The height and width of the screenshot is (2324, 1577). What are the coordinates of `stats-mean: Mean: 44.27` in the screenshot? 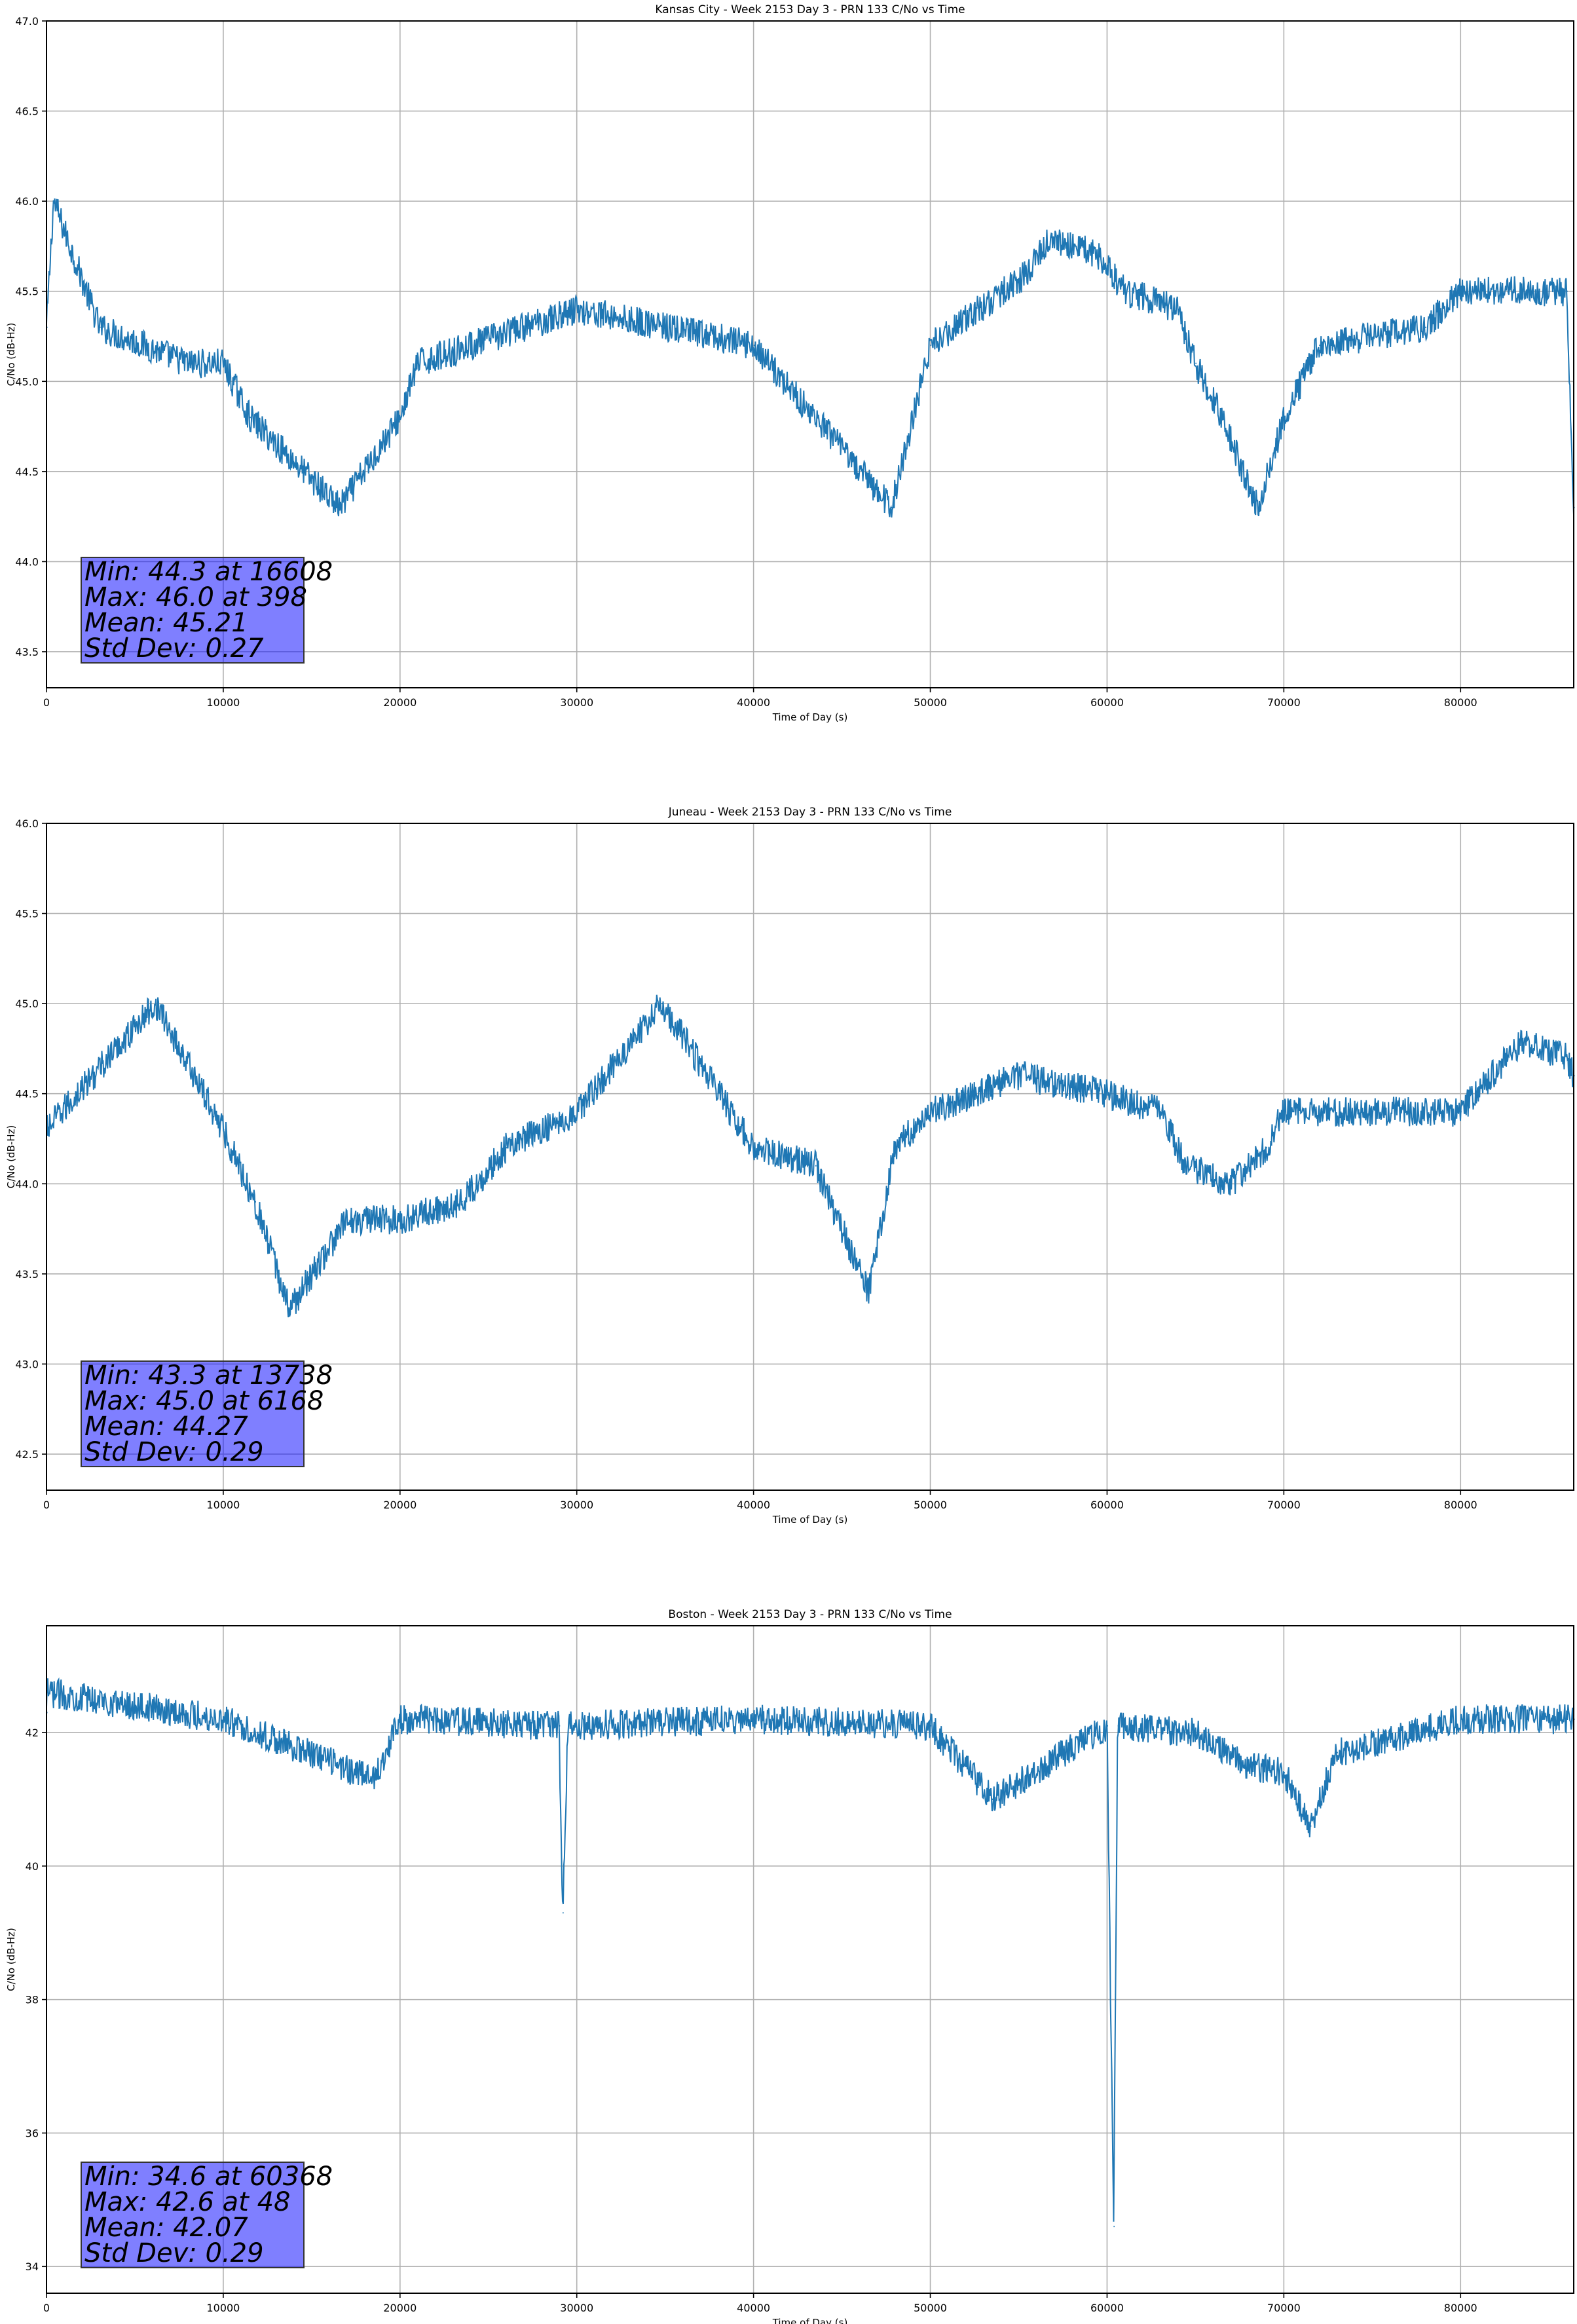 It's located at (166, 1427).